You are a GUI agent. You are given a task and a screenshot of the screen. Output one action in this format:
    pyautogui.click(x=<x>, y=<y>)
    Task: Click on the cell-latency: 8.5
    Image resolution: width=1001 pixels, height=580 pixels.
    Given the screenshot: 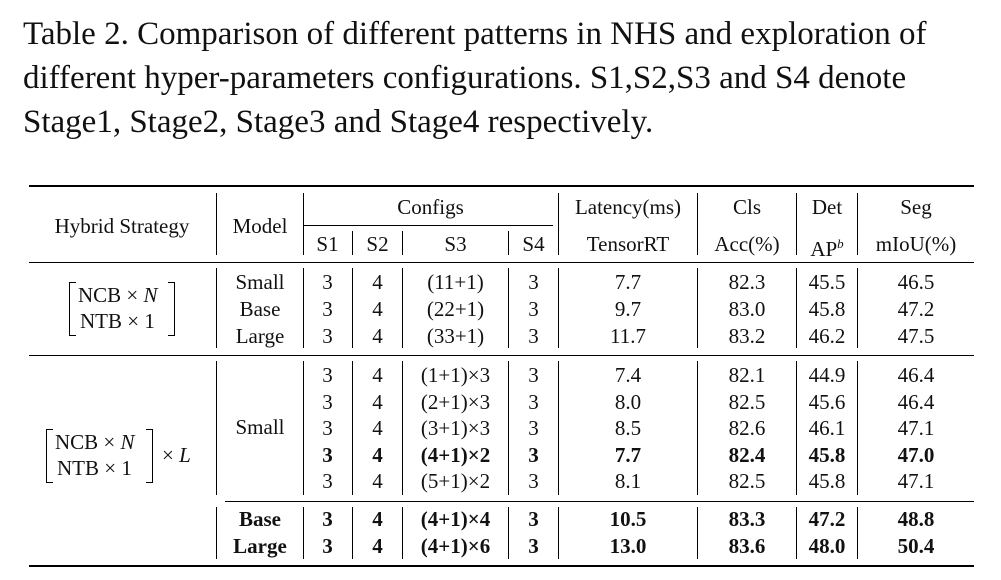 What is the action you would take?
    pyautogui.click(x=628, y=428)
    